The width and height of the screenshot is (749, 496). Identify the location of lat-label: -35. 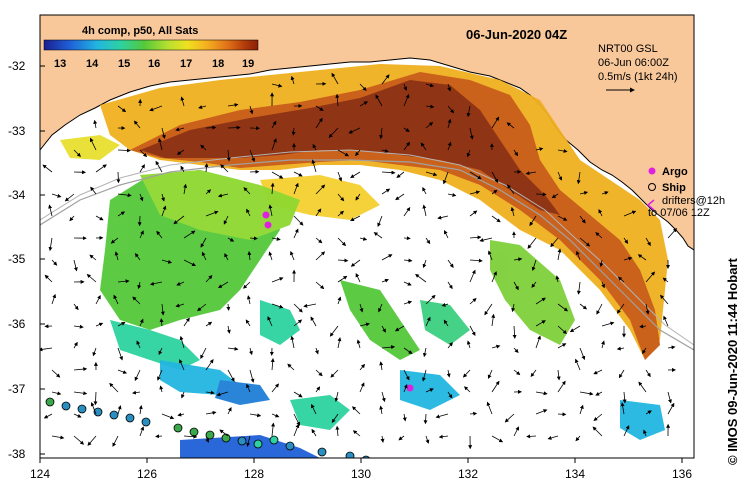
(17, 259).